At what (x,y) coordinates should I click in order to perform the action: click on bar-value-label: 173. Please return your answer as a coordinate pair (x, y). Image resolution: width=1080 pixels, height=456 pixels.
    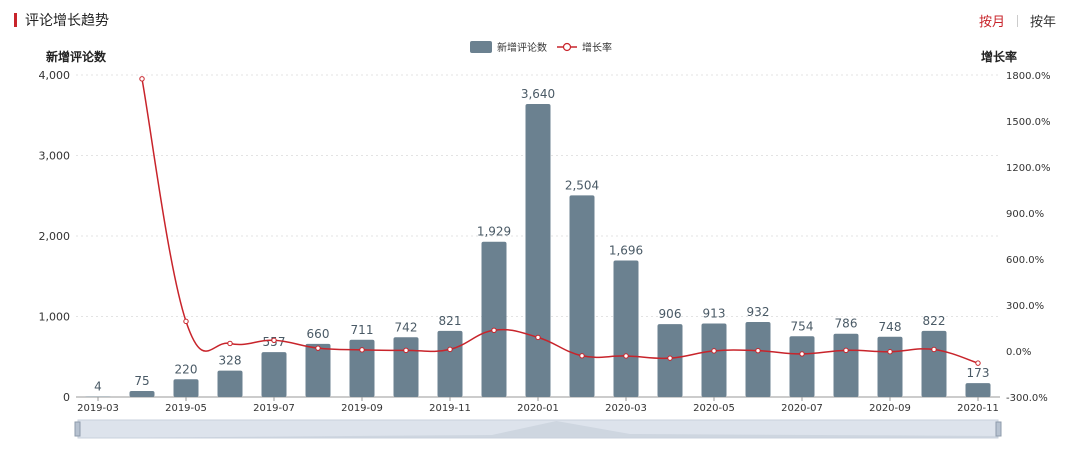
    Looking at the image, I should click on (978, 373).